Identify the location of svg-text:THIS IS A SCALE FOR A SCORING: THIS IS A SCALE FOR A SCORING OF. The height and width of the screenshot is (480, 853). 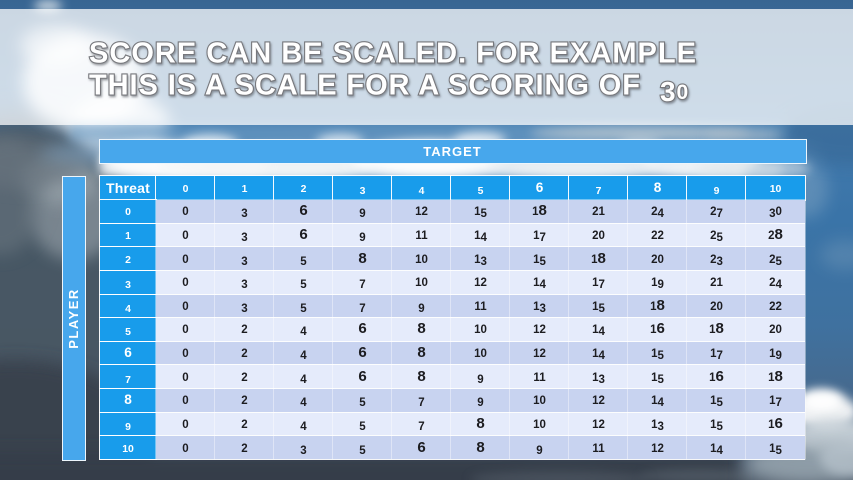
(364, 86).